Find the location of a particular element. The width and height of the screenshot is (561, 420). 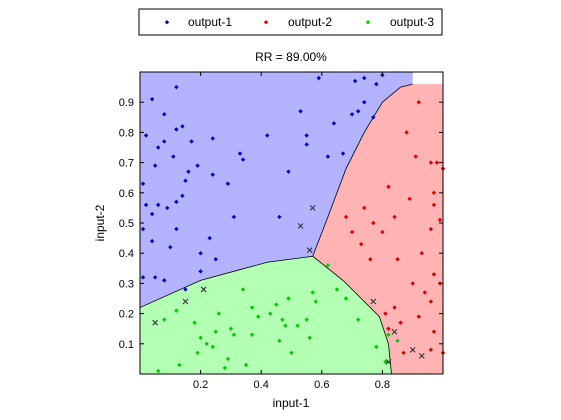

y-tick-label: 0.3 is located at coordinates (126, 284).